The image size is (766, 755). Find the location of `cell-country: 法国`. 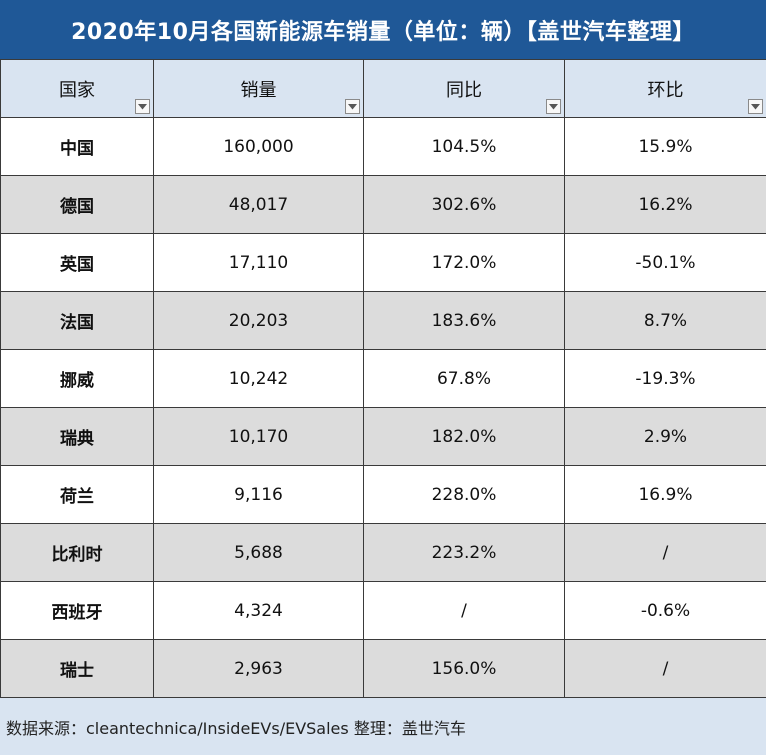

cell-country: 法国 is located at coordinates (77, 320).